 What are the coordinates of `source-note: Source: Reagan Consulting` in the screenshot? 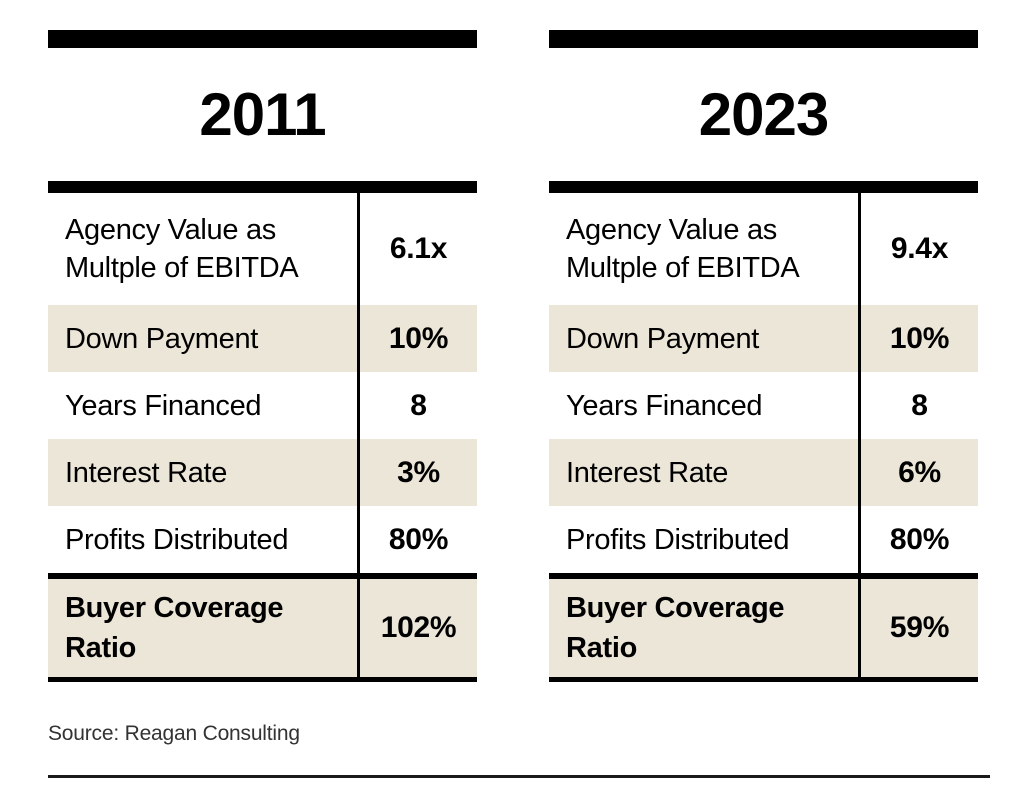 It's located at (174, 733).